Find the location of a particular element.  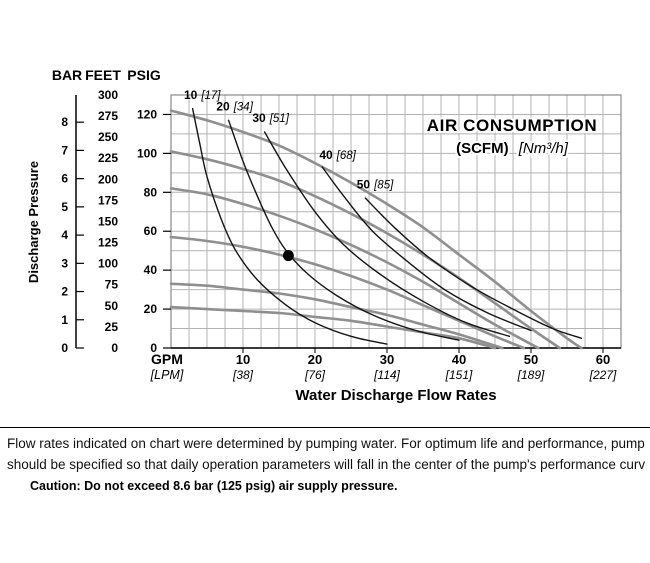

feet-tick-label: 225 is located at coordinates (108, 158).